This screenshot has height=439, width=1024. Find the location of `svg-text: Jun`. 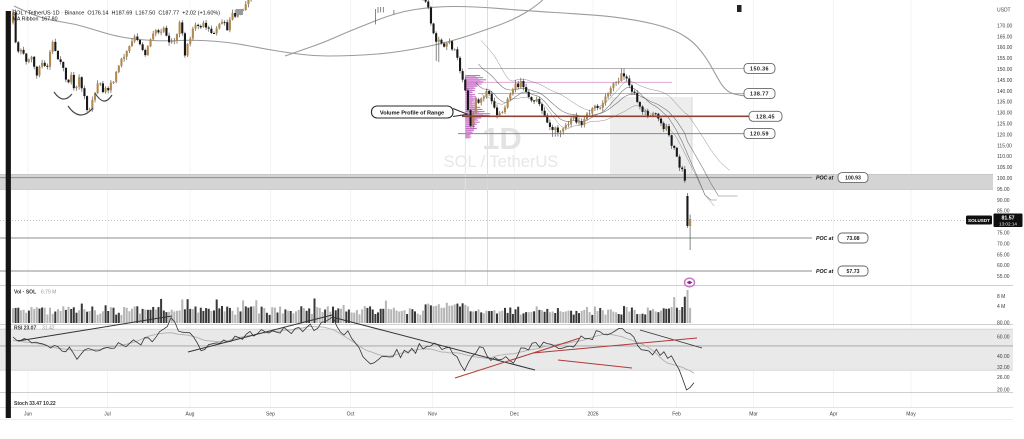

svg-text: Jun is located at coordinates (28, 414).